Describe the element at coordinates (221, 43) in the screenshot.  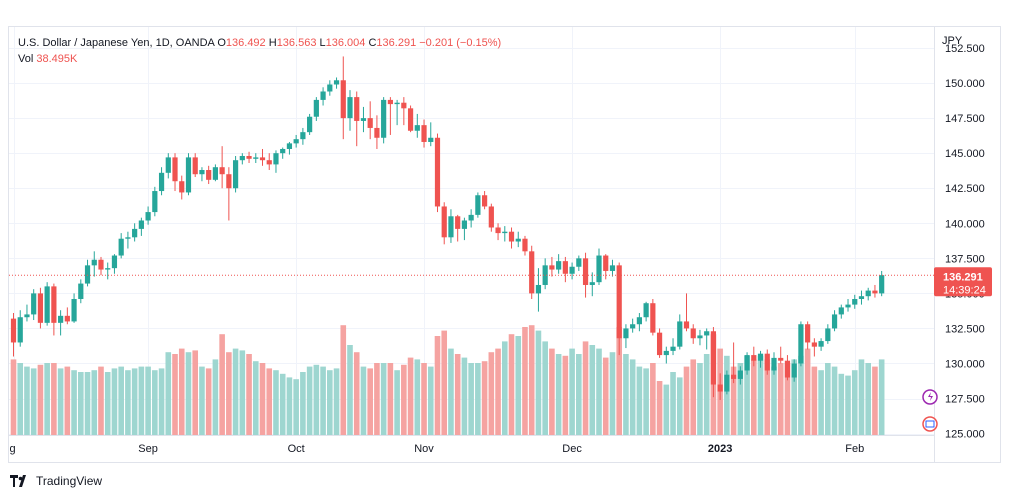
I see `legend-open-label: O` at that location.